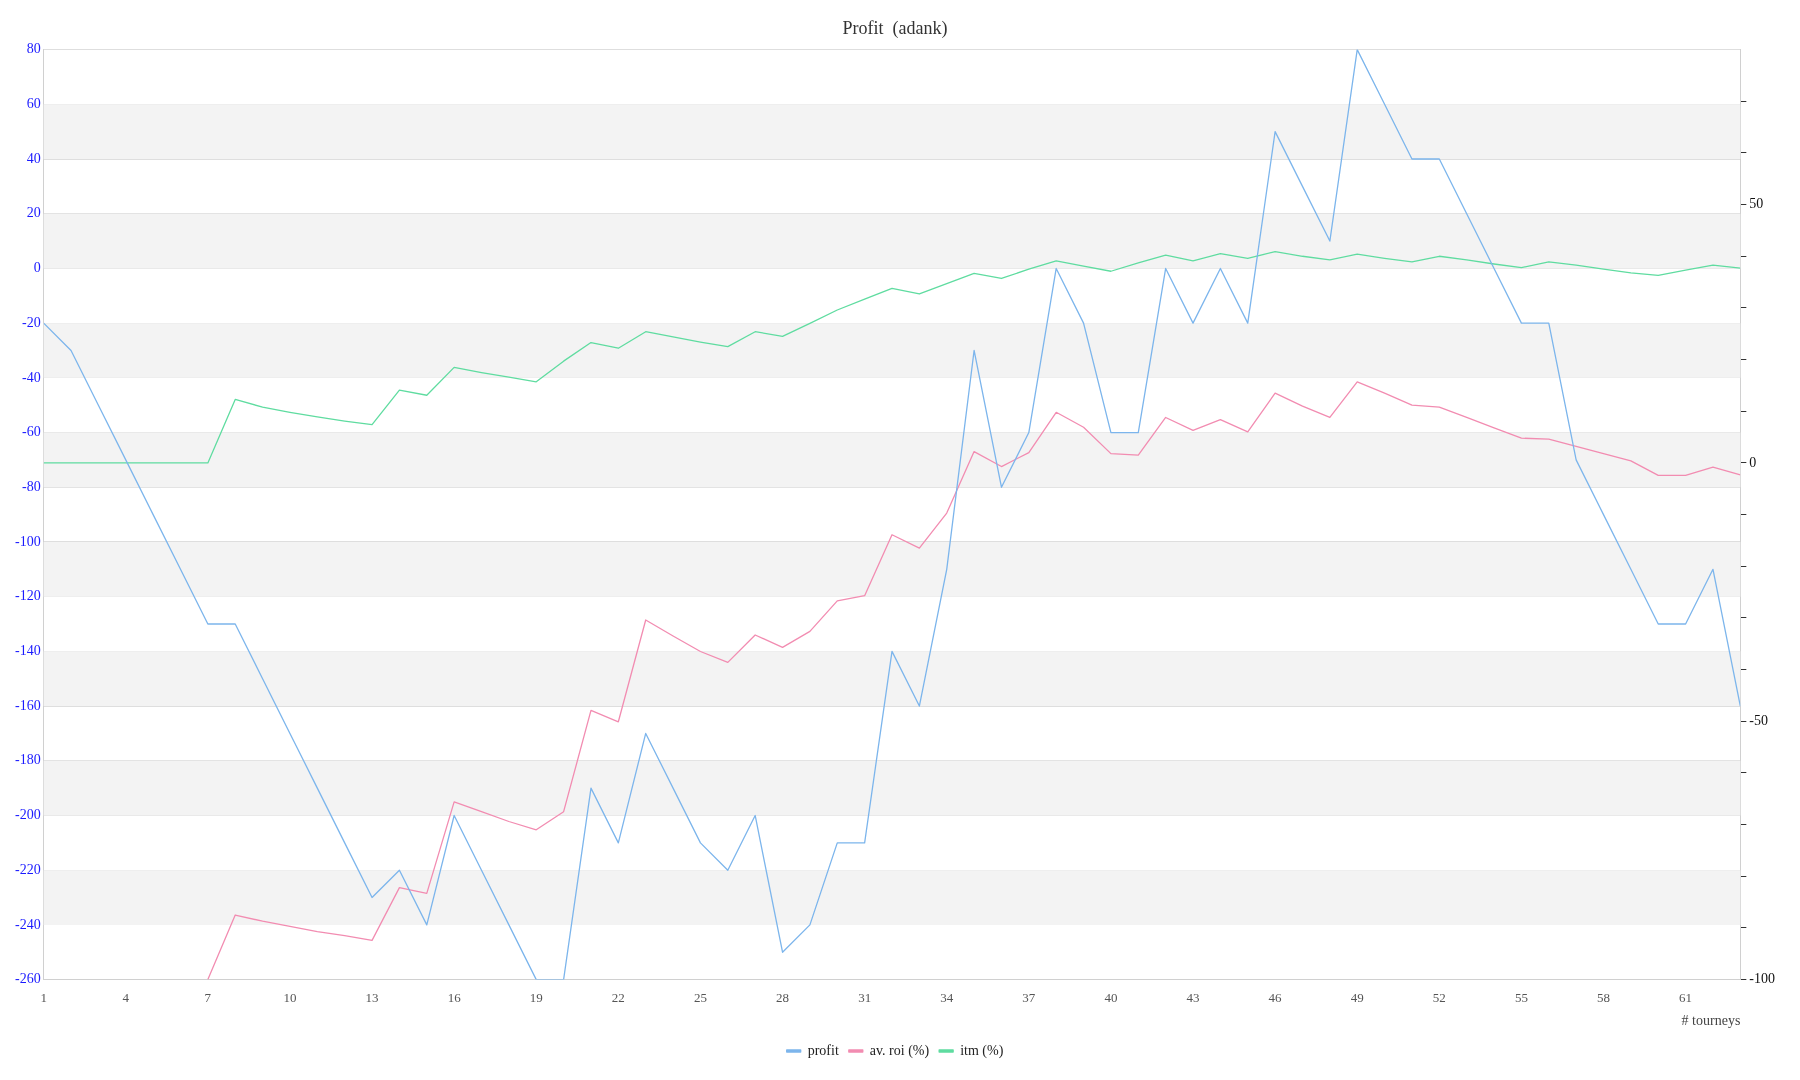  What do you see at coordinates (536, 997) in the screenshot?
I see `x-tick-label: 19` at bounding box center [536, 997].